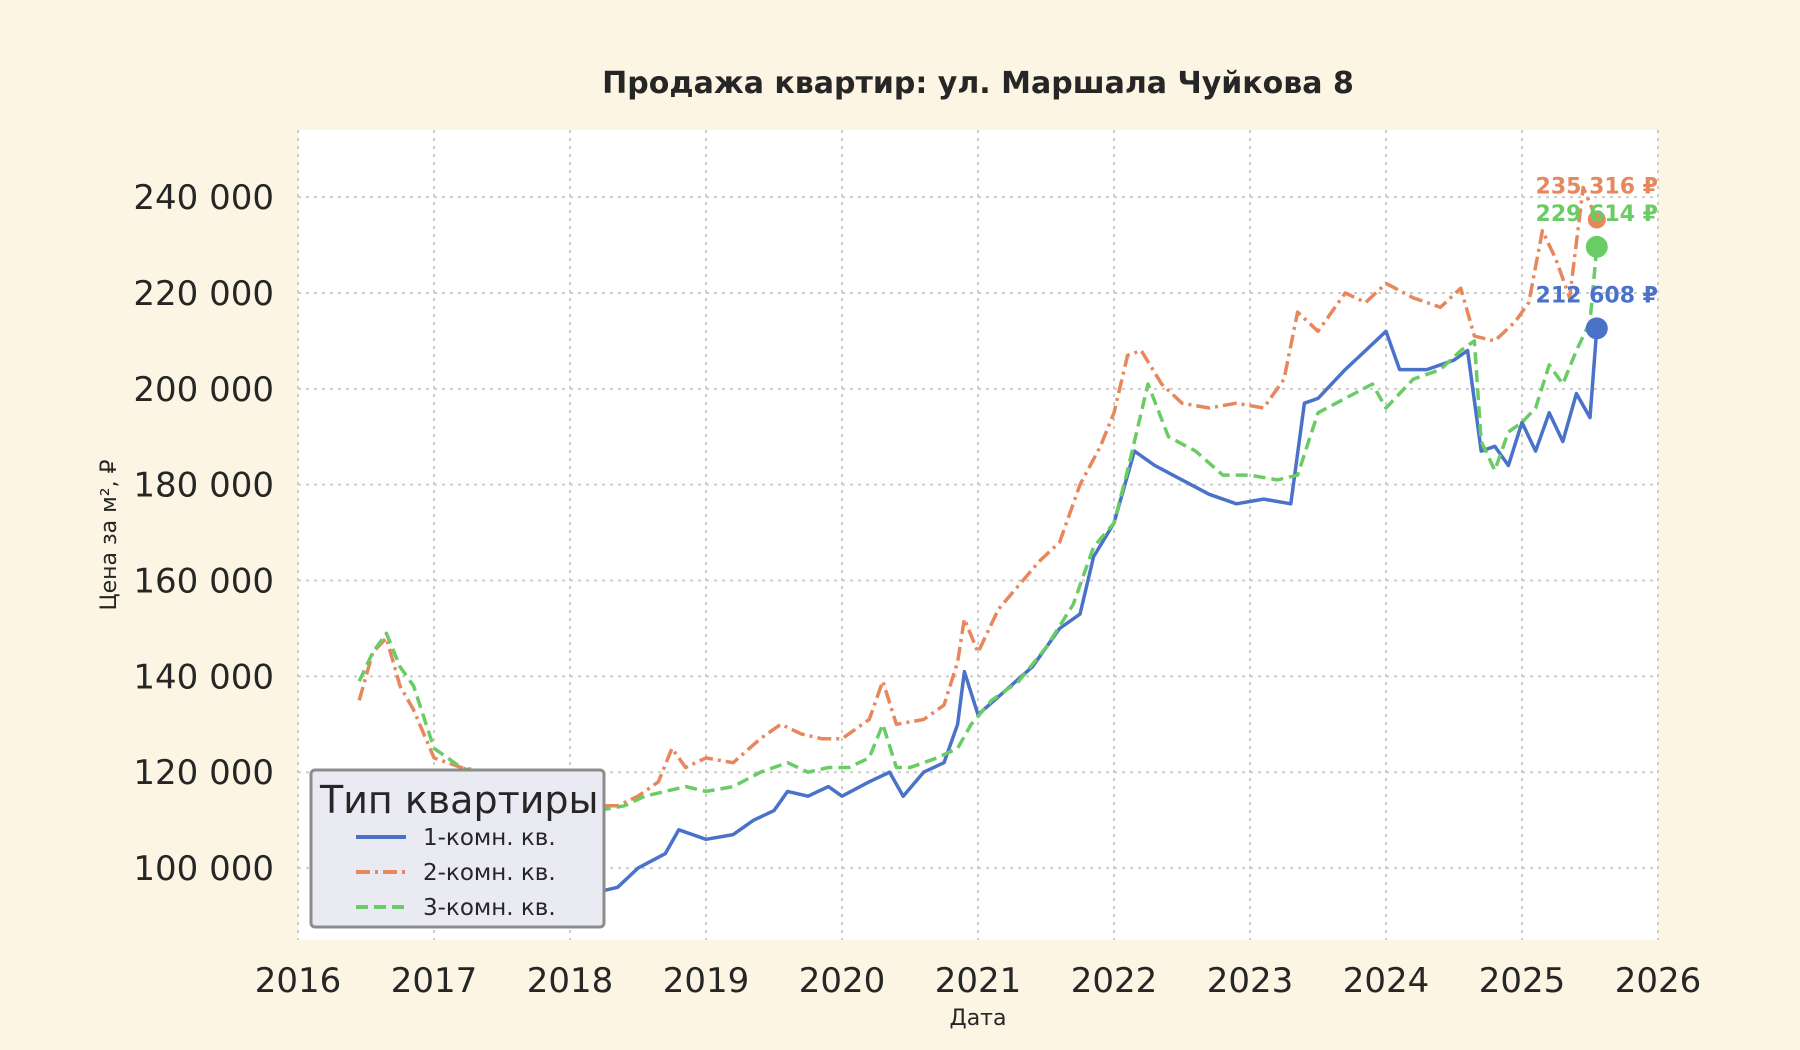 The image size is (1800, 1050). What do you see at coordinates (978, 83) in the screenshot?
I see `chart-title: Продажа квартир: ул. Маршала Чуйкова 8` at bounding box center [978, 83].